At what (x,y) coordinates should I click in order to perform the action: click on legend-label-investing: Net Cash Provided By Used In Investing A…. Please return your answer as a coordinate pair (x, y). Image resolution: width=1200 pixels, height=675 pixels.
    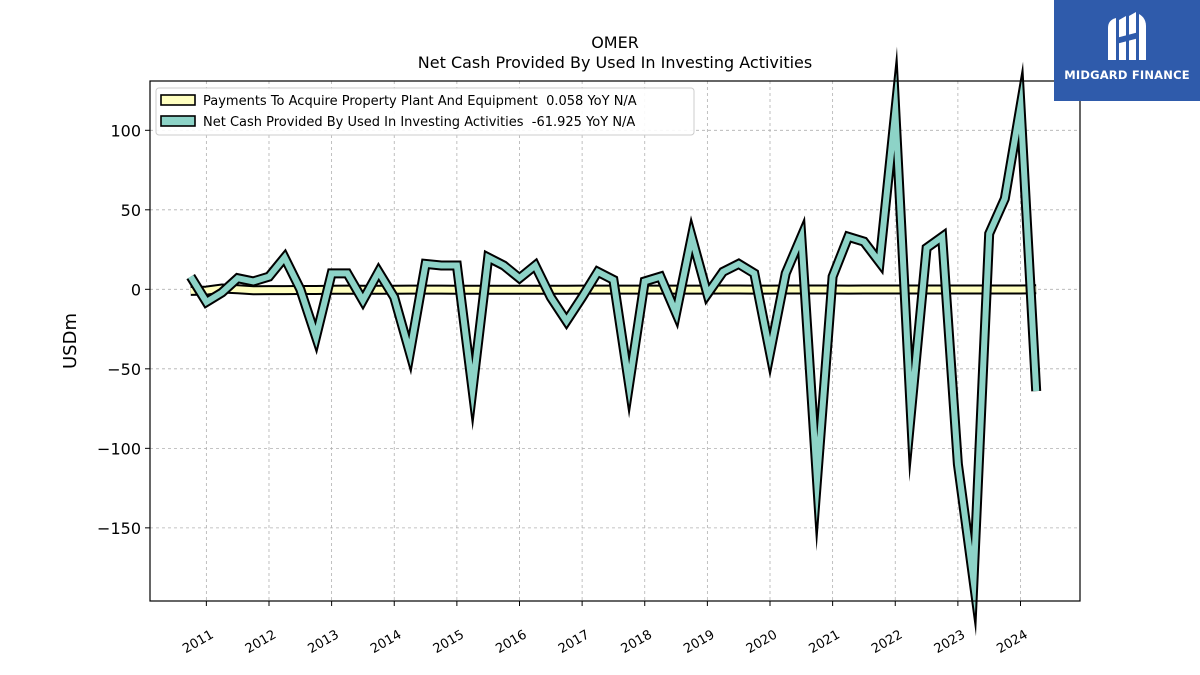
    Looking at the image, I should click on (419, 122).